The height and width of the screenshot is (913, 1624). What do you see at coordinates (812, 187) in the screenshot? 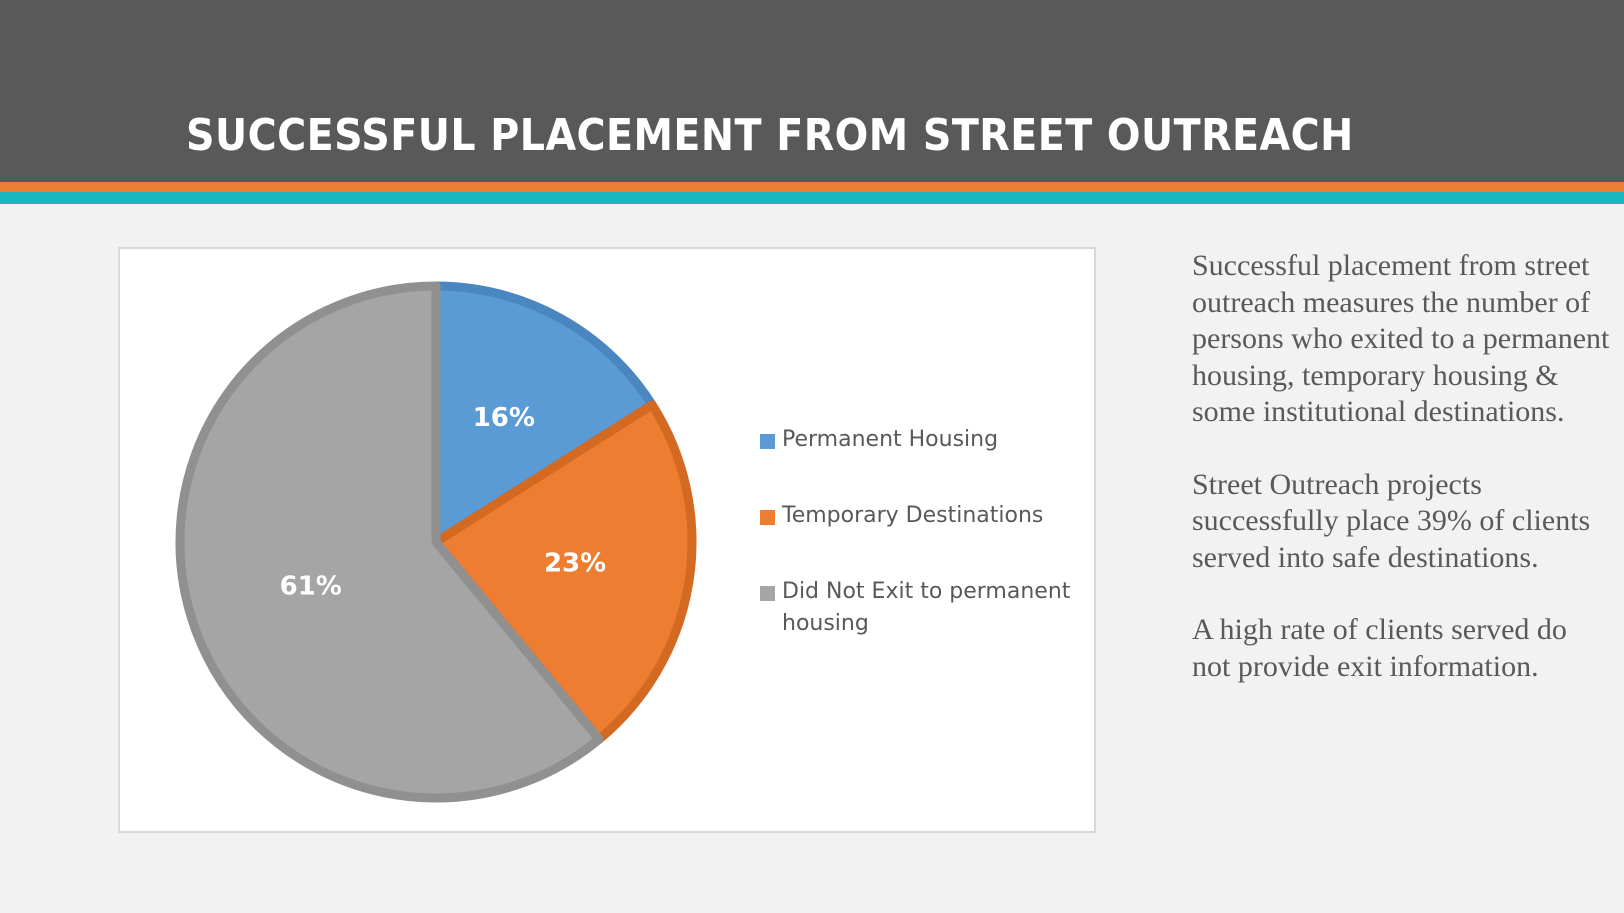
I see `accent-stripe-orange` at bounding box center [812, 187].